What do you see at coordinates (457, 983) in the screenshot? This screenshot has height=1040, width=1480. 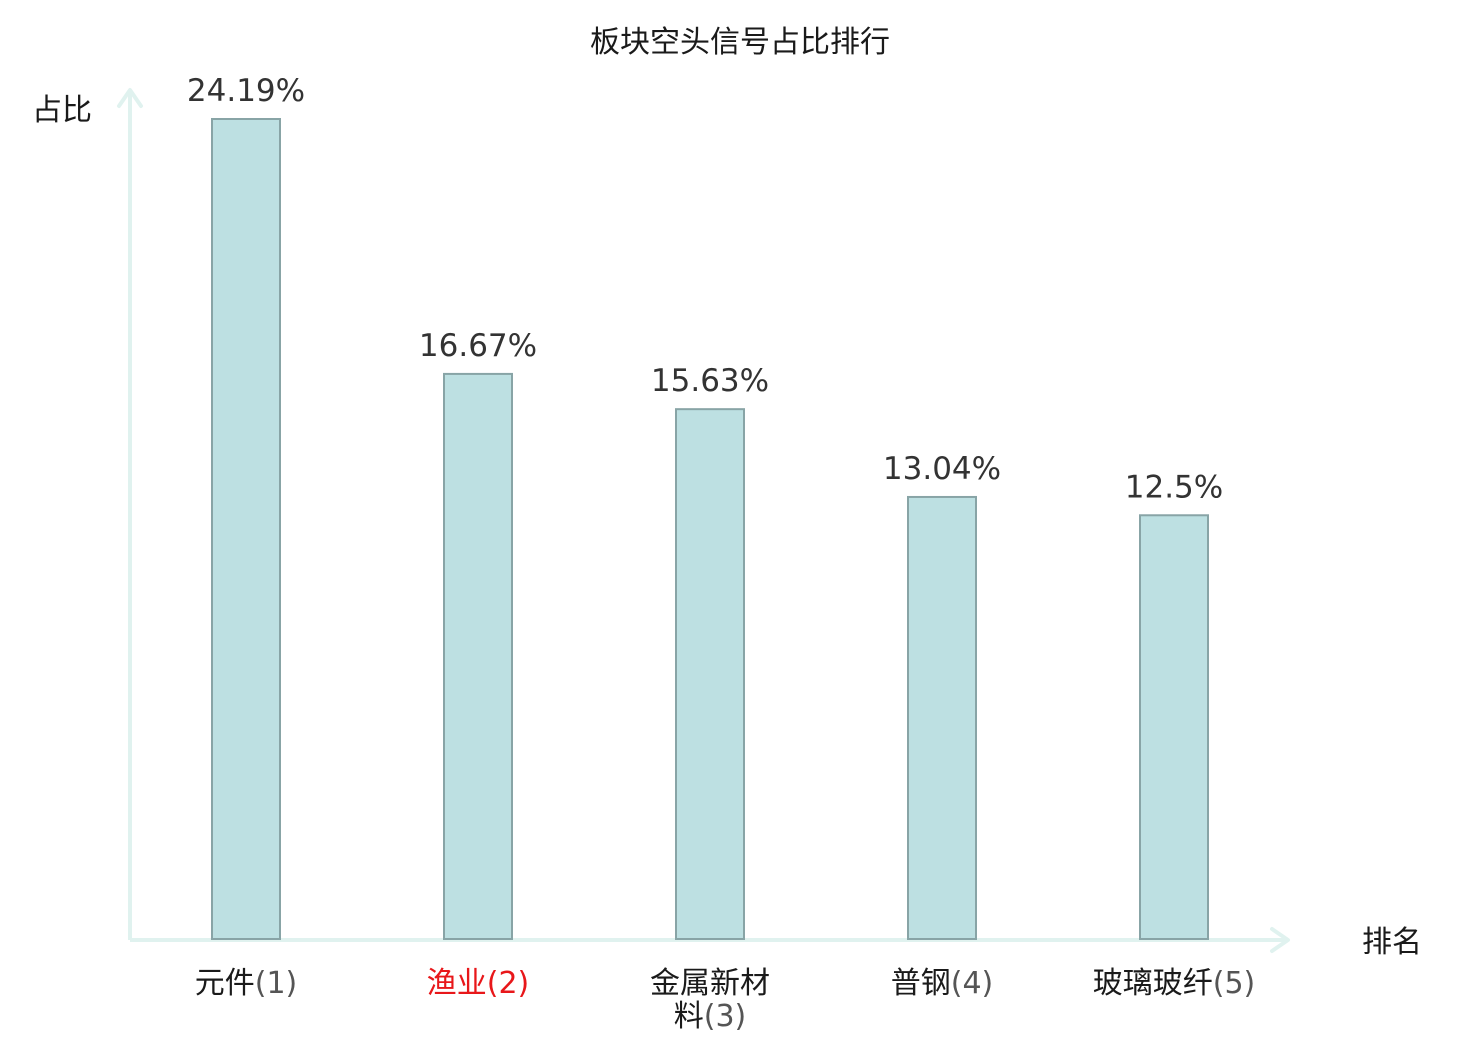 I see `category-name: 渔业` at bounding box center [457, 983].